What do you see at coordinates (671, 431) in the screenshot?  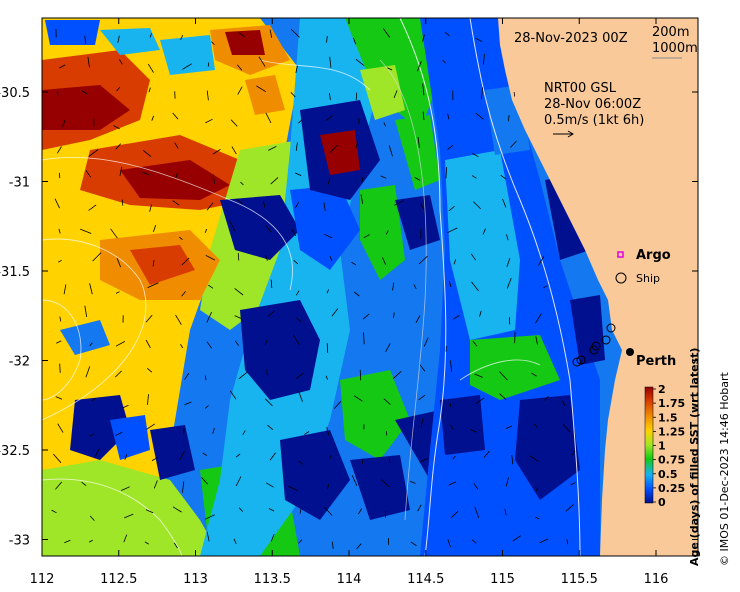 I see `colorbar-tick-label: 1.25` at bounding box center [671, 431].